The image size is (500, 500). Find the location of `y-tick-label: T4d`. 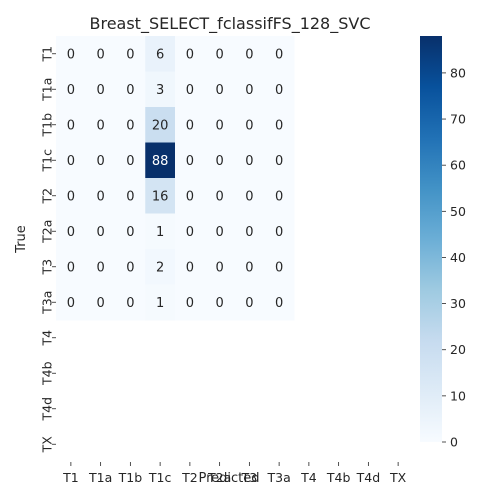

y-tick-label: T4d is located at coordinates (47, 409).